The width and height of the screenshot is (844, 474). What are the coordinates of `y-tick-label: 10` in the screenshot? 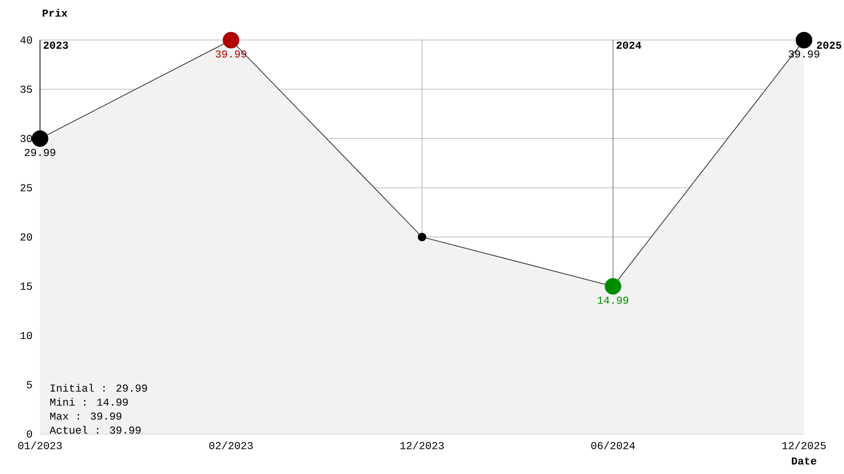 It's located at (26, 336).